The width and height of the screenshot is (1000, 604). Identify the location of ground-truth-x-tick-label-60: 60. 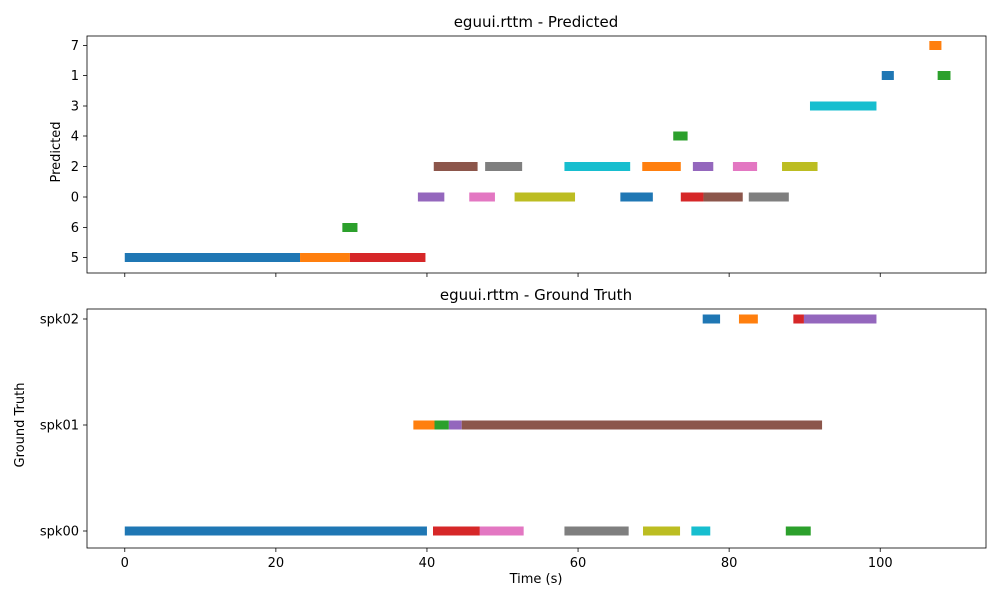
(578, 563).